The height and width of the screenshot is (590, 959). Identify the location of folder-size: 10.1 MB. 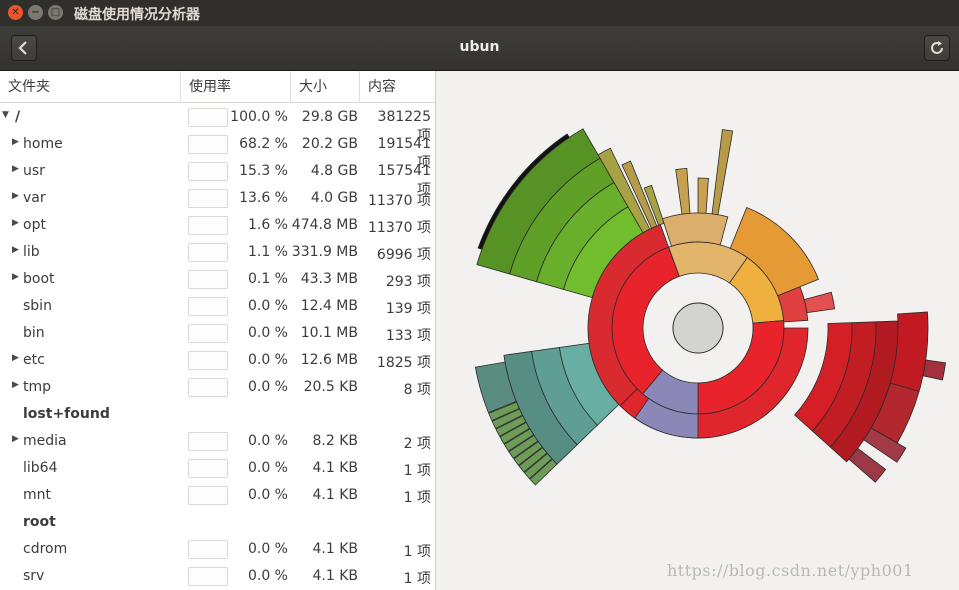
(329, 333).